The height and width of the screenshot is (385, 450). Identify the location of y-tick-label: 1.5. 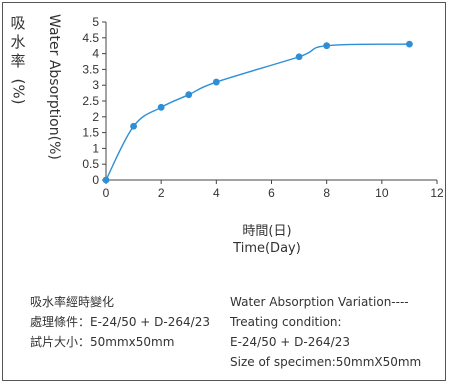
(90, 133).